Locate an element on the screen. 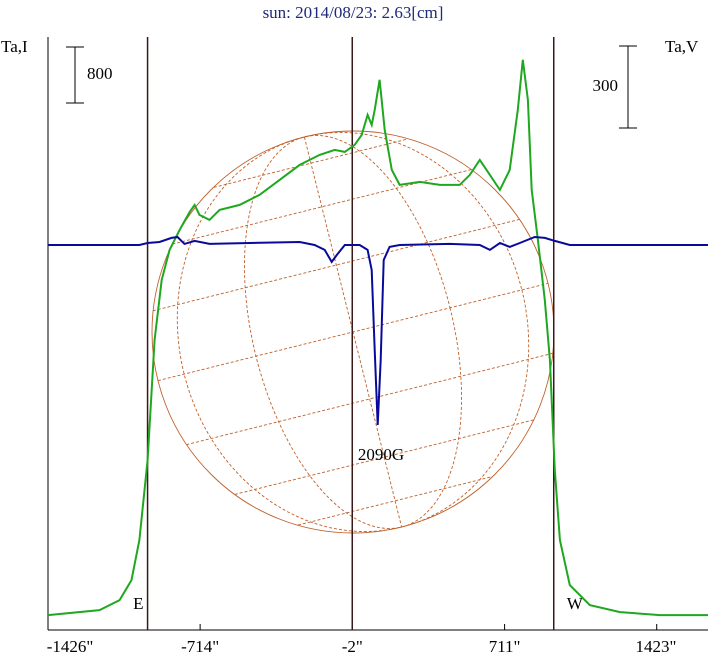  scale-label: 300 is located at coordinates (606, 85).